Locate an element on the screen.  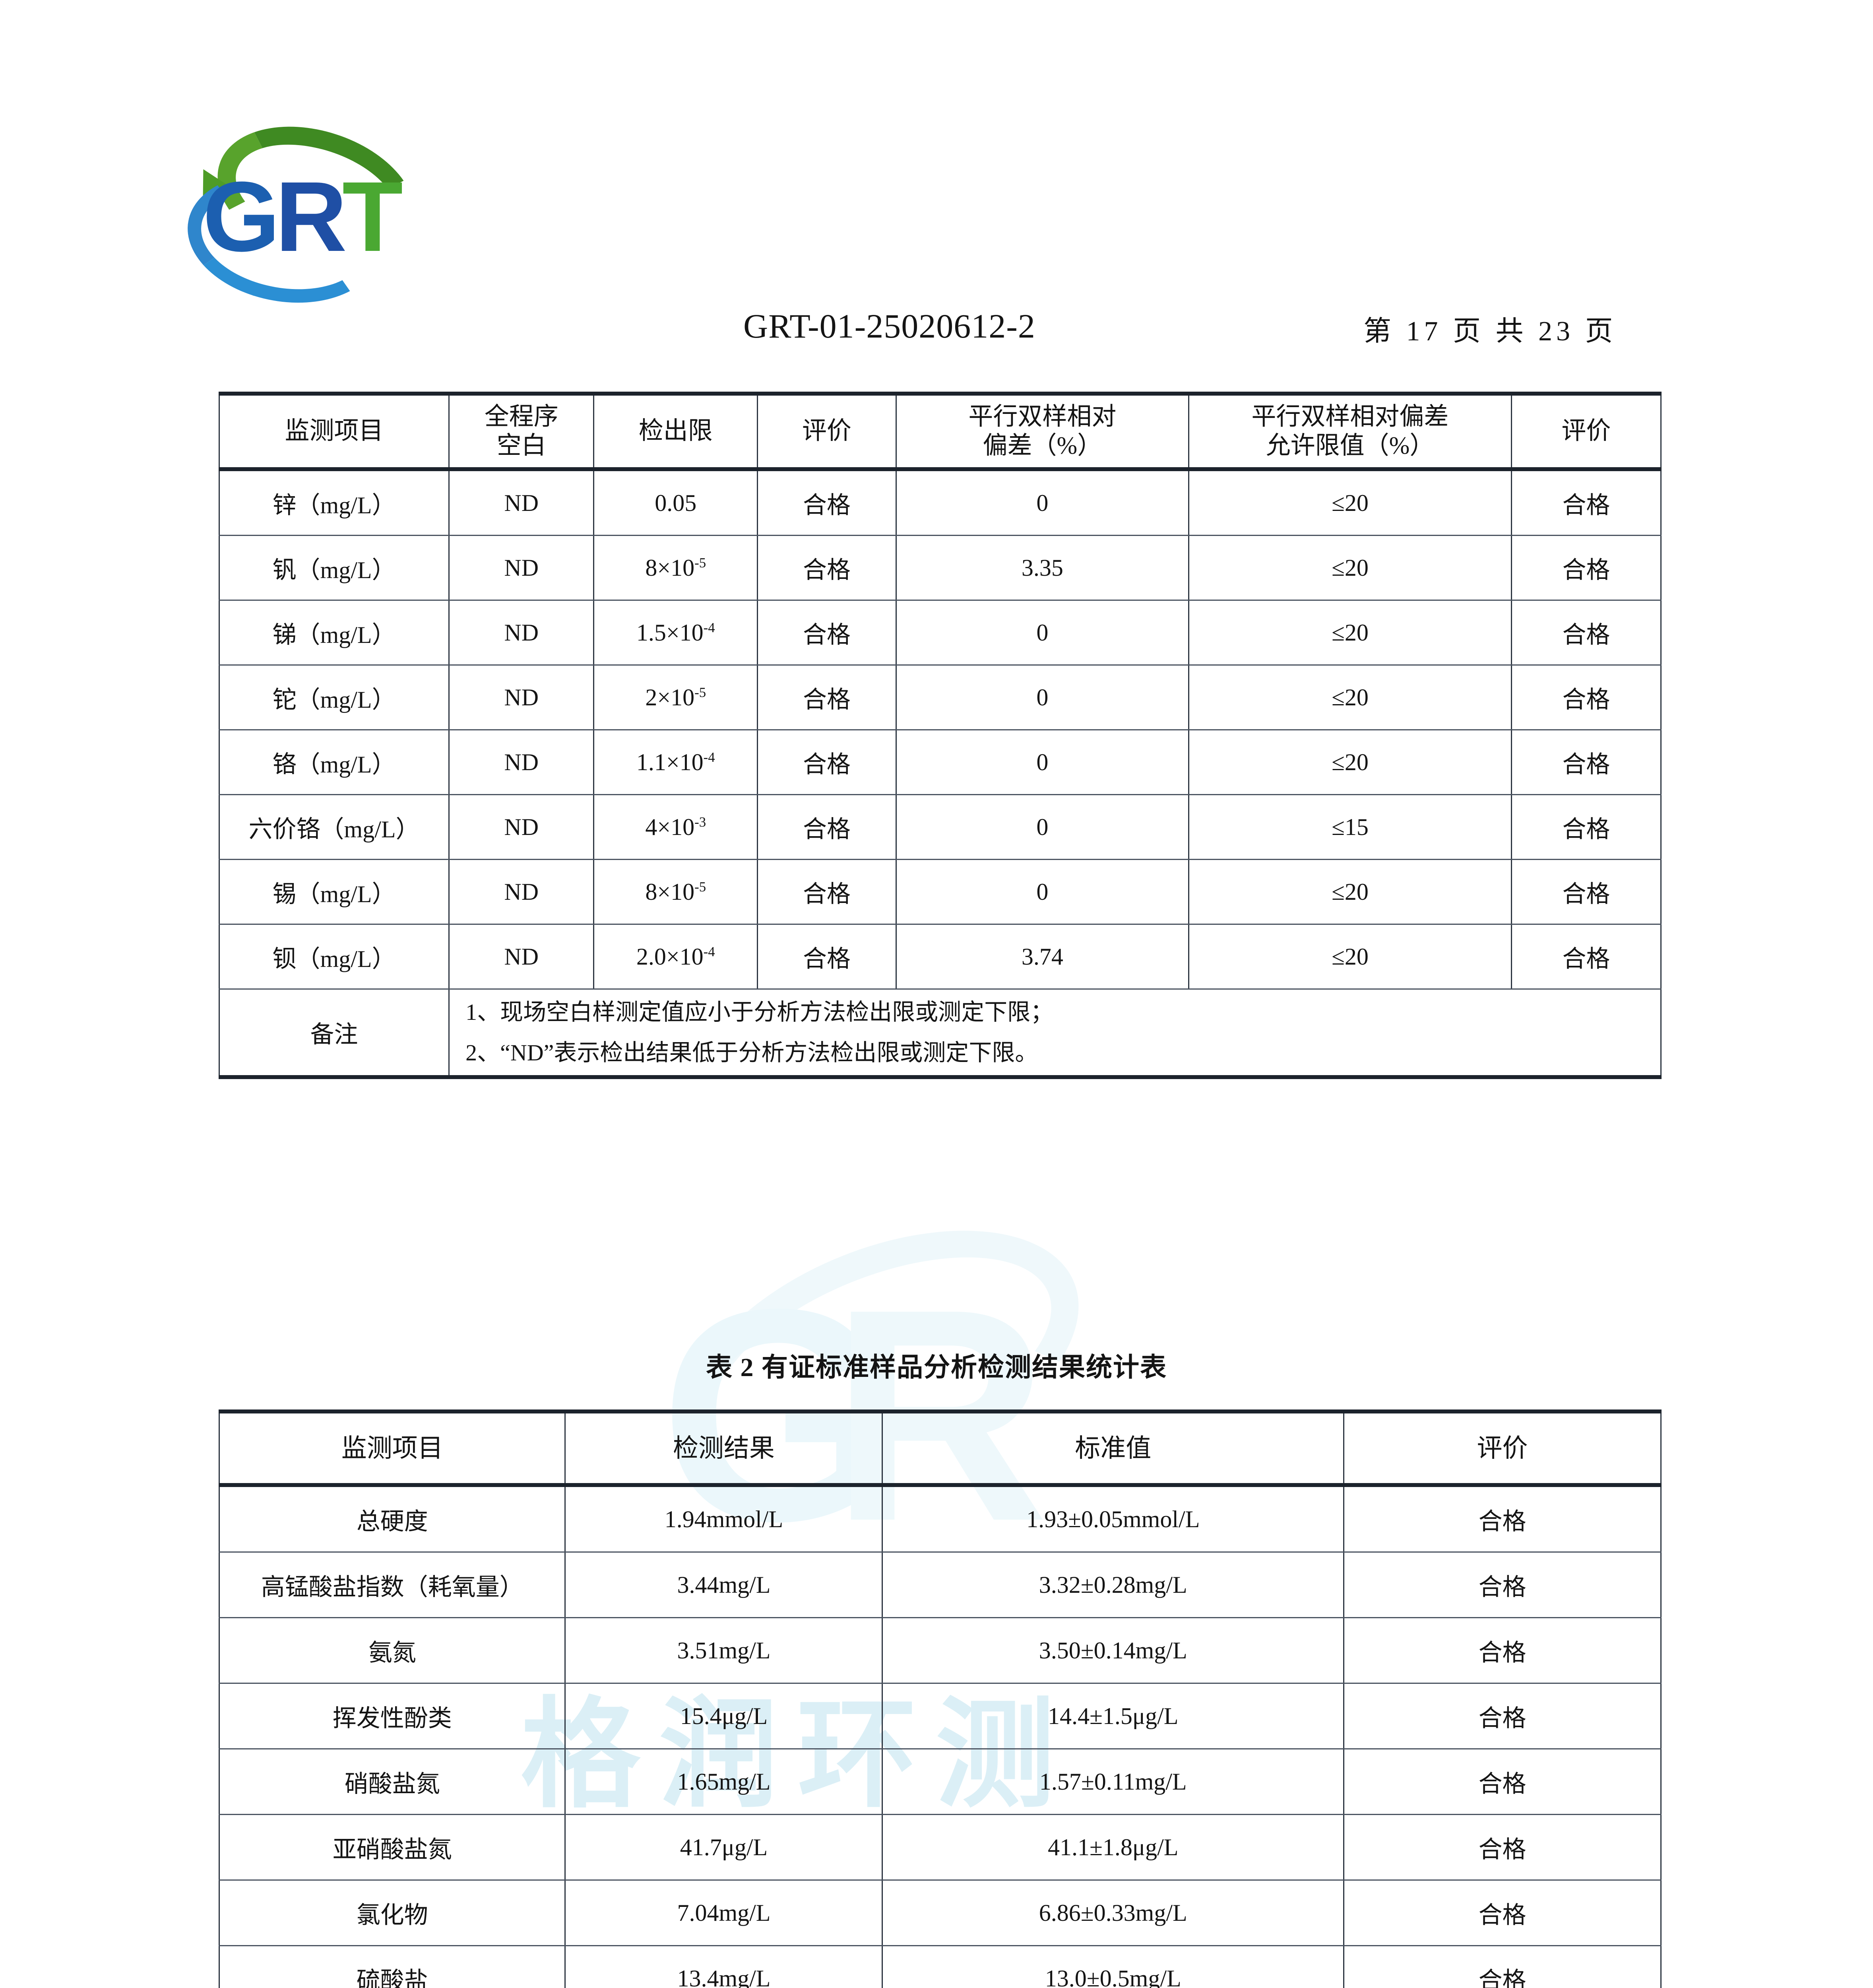
cell-detection-limit: 1.1×10⁻⁴ is located at coordinates (675, 762).